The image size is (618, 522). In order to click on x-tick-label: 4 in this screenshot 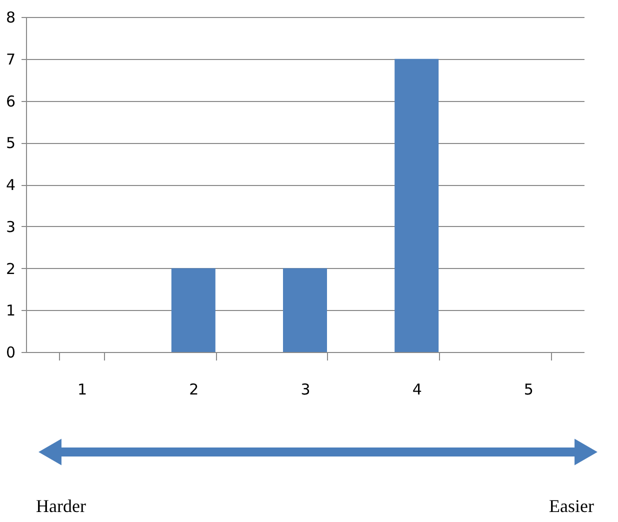, I will do `click(417, 389)`.